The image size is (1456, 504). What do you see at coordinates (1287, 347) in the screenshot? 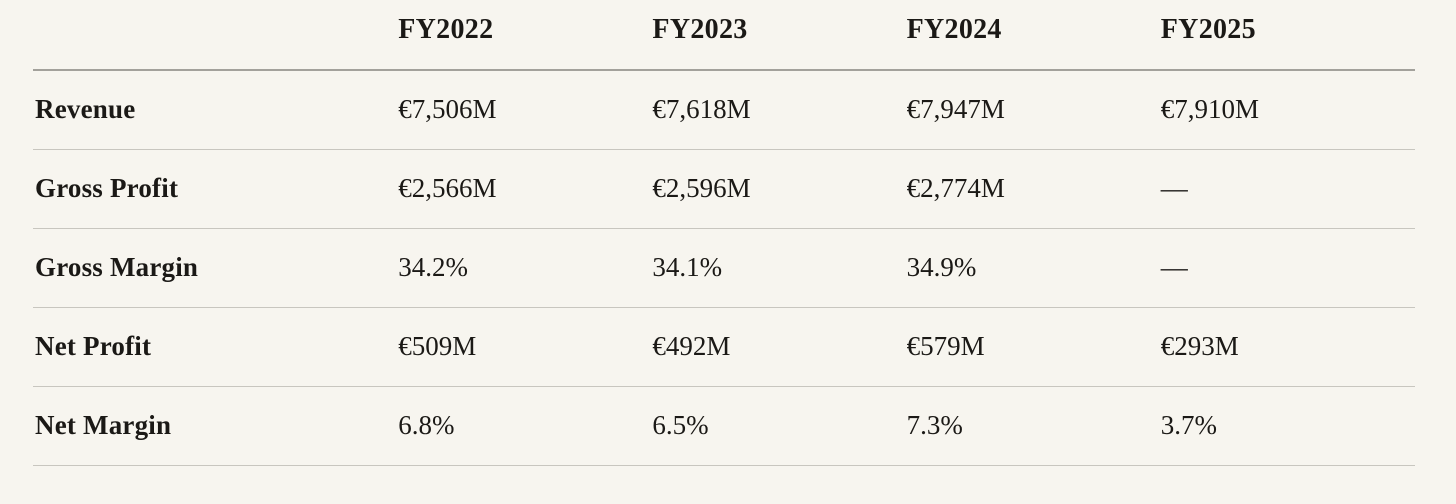
I see `cell-net-profit-fy2025: €293M` at bounding box center [1287, 347].